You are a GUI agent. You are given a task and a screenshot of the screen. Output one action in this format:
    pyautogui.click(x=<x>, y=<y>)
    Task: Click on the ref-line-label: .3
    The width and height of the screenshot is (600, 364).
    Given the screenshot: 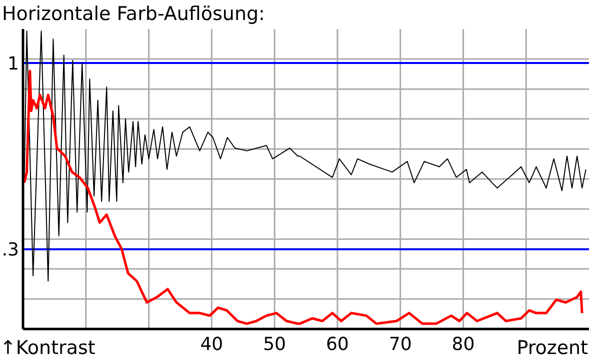 What is the action you would take?
    pyautogui.click(x=10, y=250)
    